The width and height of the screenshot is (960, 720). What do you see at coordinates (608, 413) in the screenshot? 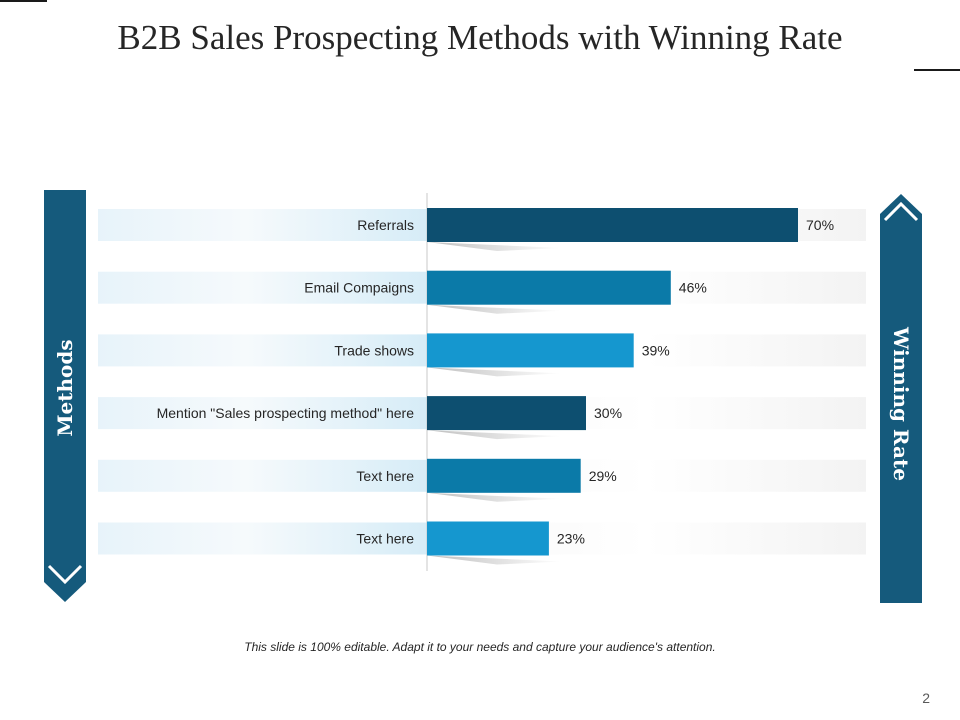
I see `value-label: 30%` at bounding box center [608, 413].